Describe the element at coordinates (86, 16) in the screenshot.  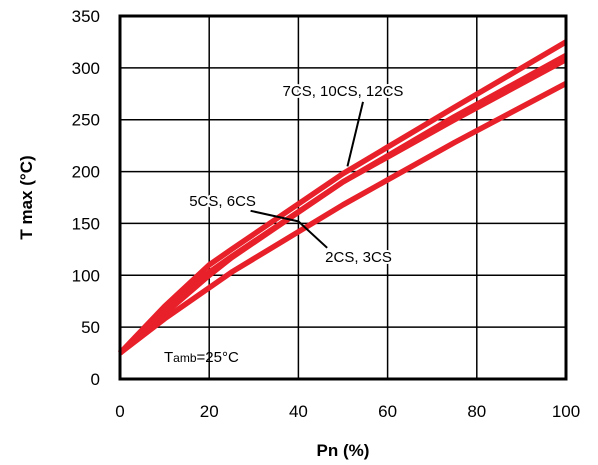
I see `y-tick-label: 350` at that location.